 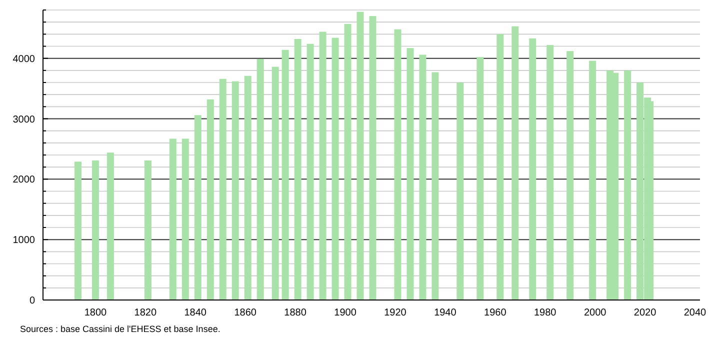 I want to click on x-tick-label: 1920, so click(x=395, y=313).